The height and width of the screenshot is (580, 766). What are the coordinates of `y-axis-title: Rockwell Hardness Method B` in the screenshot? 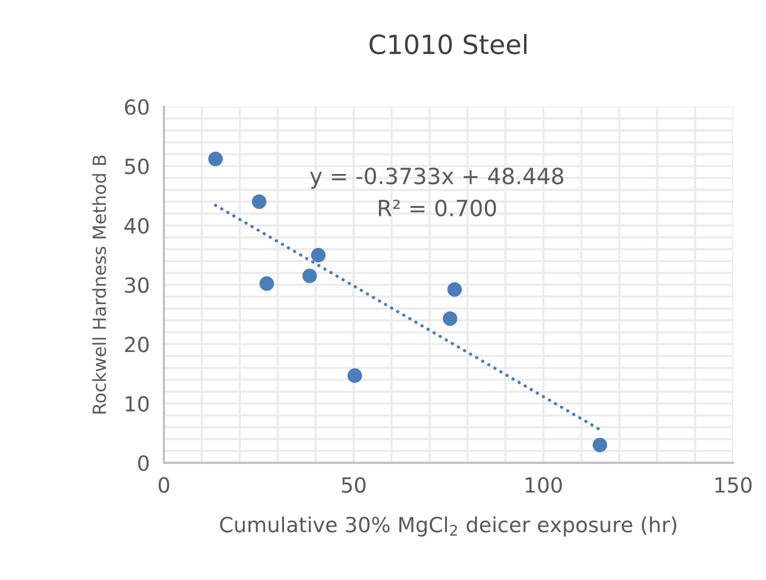 It's located at (99, 285).